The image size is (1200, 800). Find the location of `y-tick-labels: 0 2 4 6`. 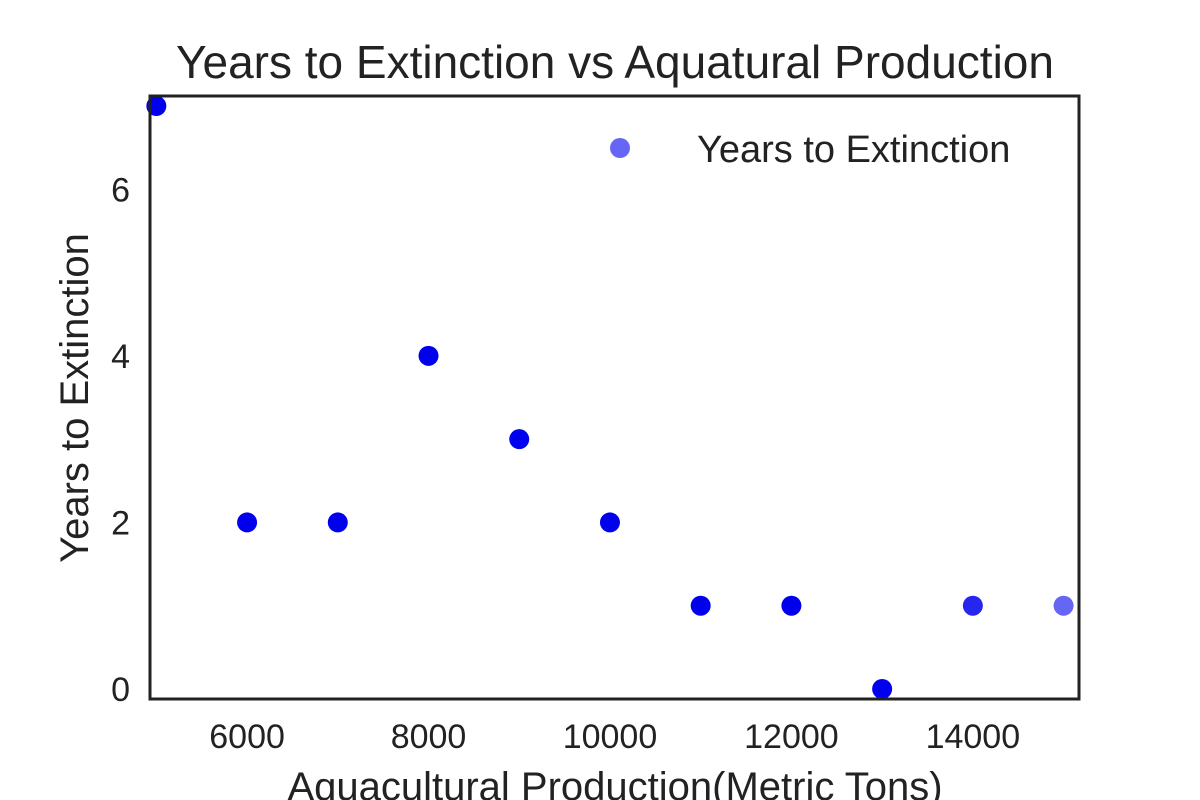

y-tick-labels: 0 2 4 6 is located at coordinates (120, 440).